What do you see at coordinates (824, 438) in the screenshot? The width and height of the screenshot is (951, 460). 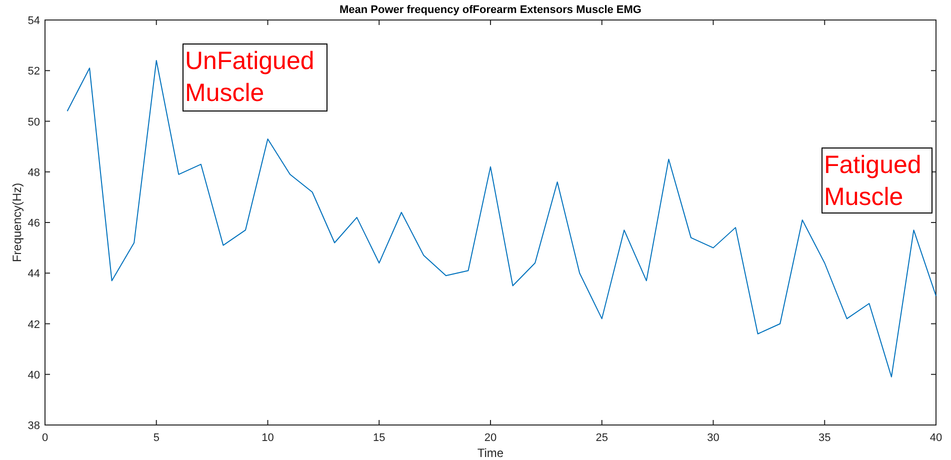 I see `x-tick-label: 35` at bounding box center [824, 438].